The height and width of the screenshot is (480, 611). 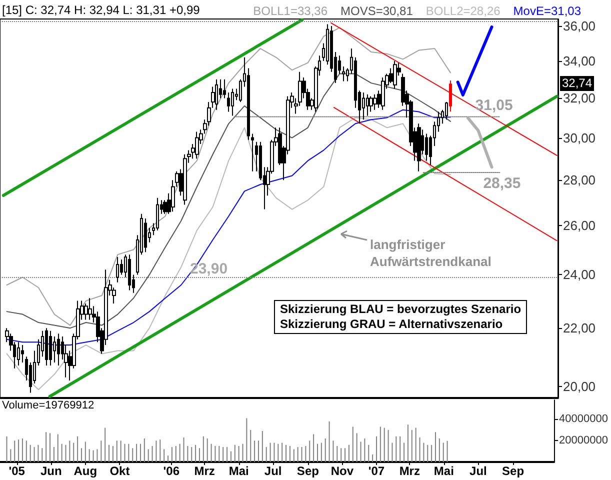 What do you see at coordinates (579, 386) in the screenshot?
I see `y-tick-label: 20,00` at bounding box center [579, 386].